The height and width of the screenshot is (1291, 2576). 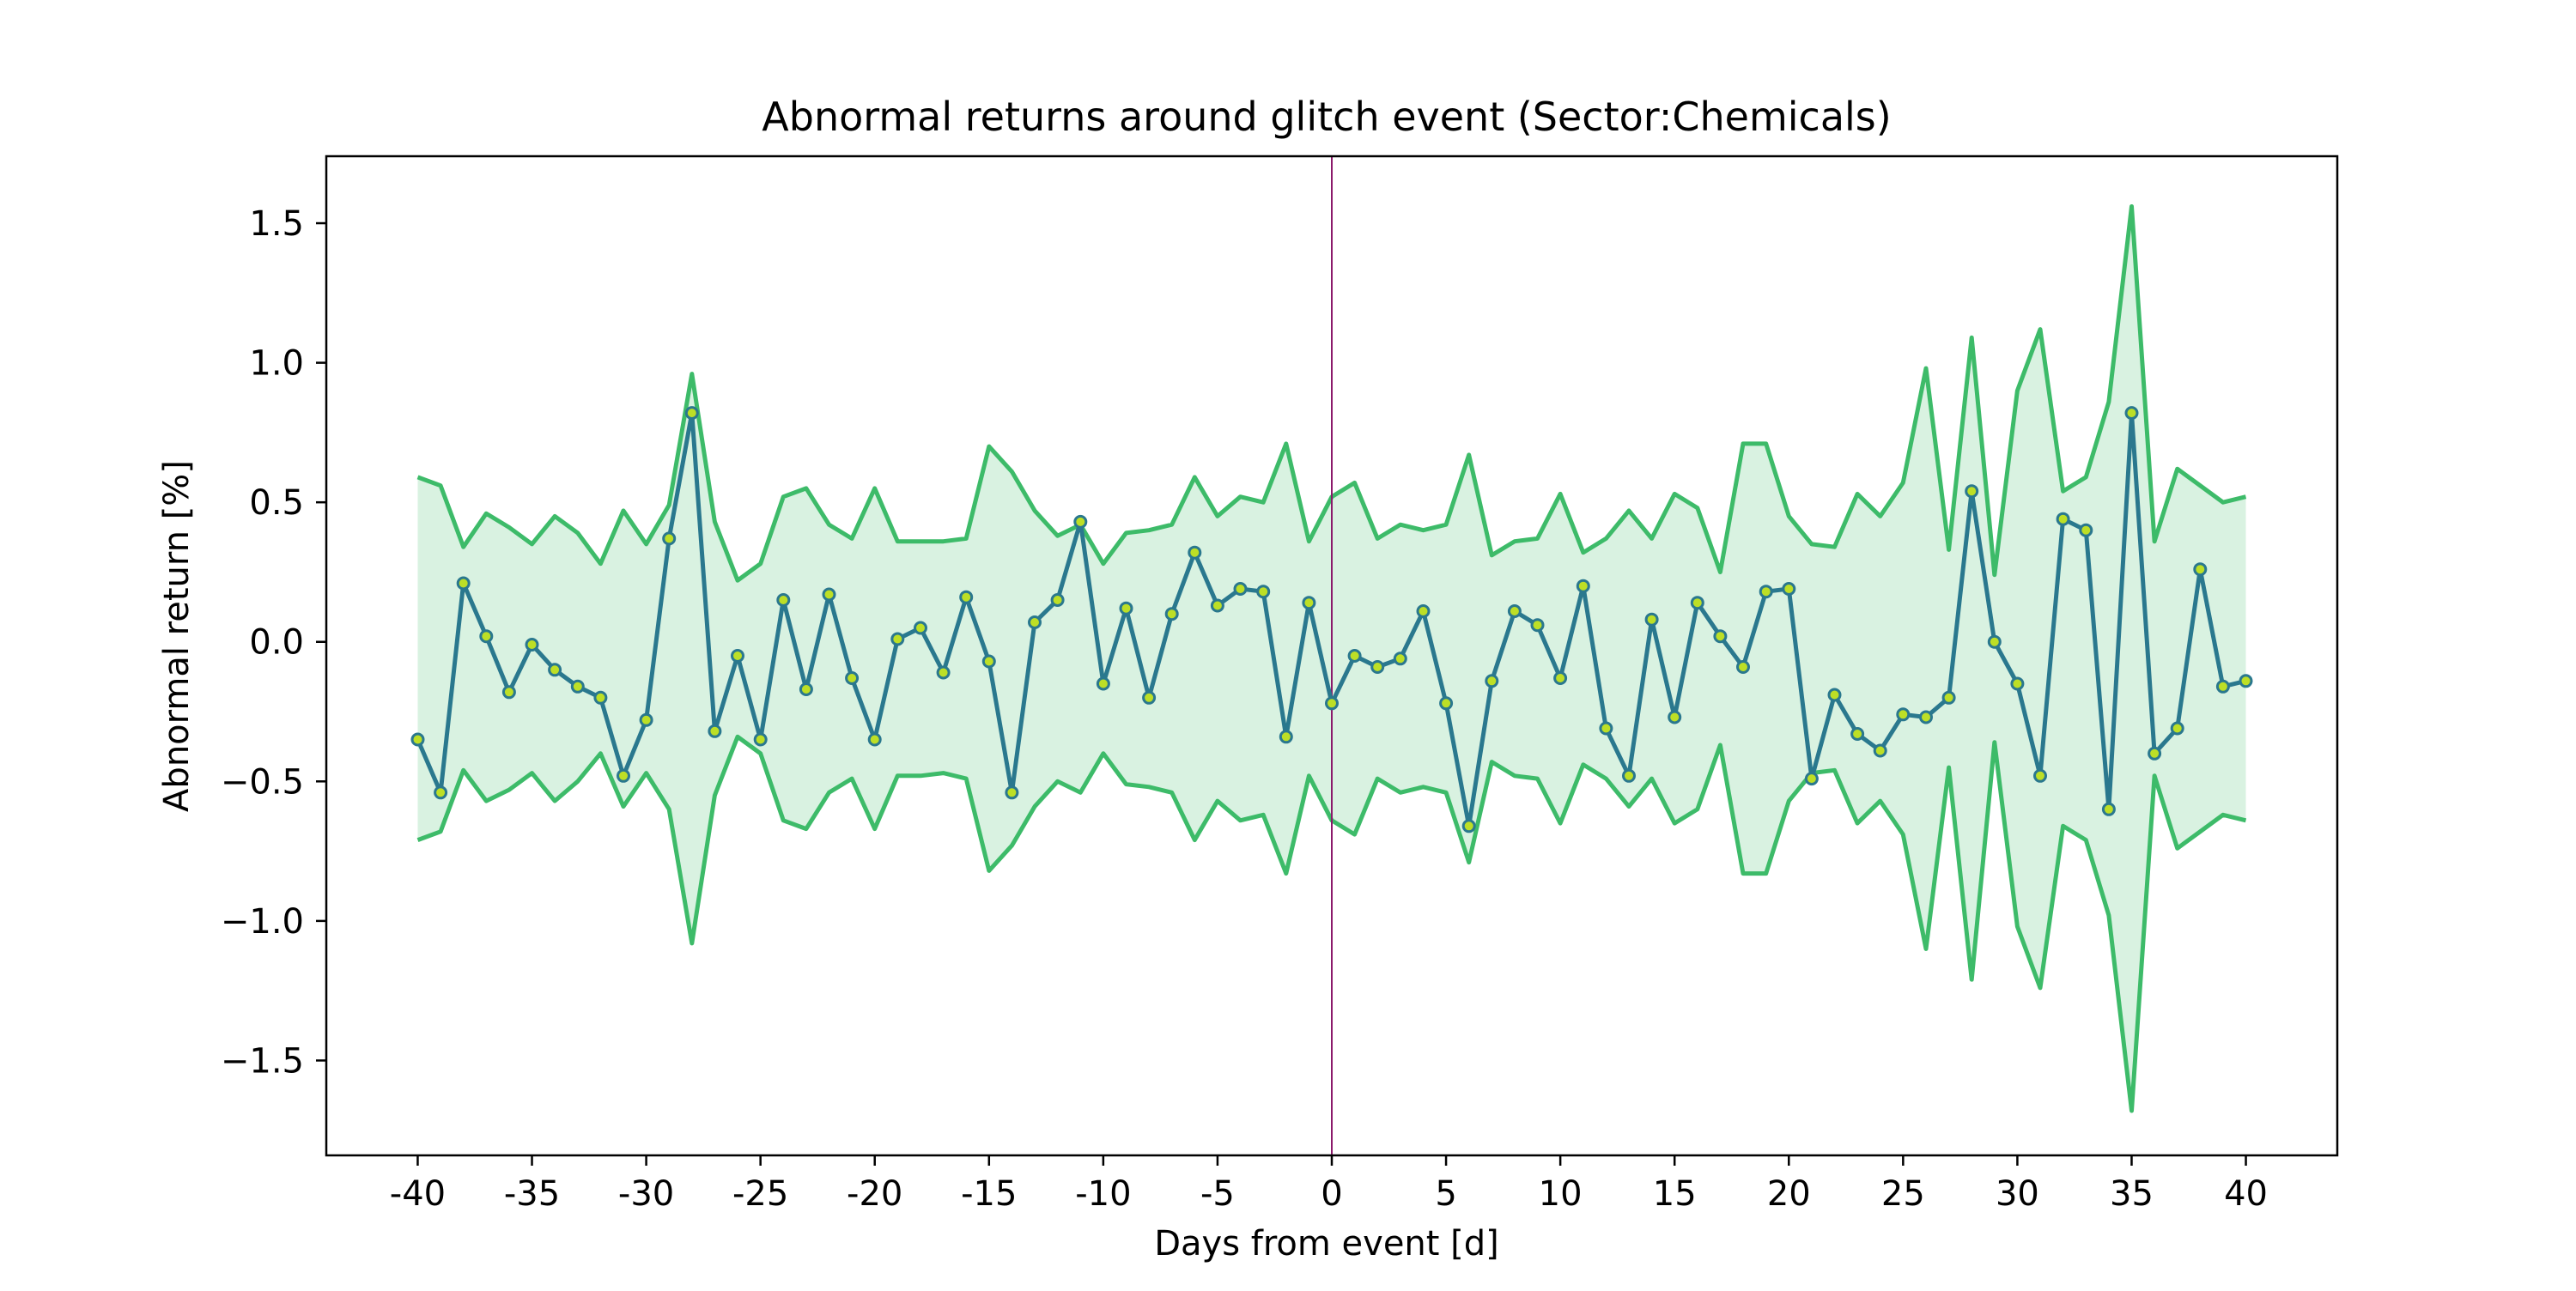 What do you see at coordinates (276, 503) in the screenshot?
I see `y-tick-label: 0.5` at bounding box center [276, 503].